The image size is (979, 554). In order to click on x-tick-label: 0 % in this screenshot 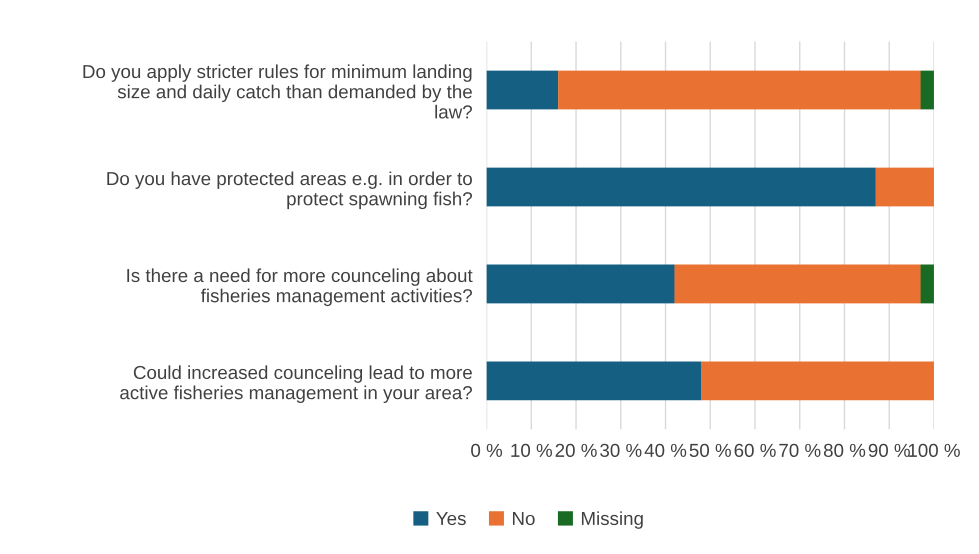, I will do `click(486, 451)`.